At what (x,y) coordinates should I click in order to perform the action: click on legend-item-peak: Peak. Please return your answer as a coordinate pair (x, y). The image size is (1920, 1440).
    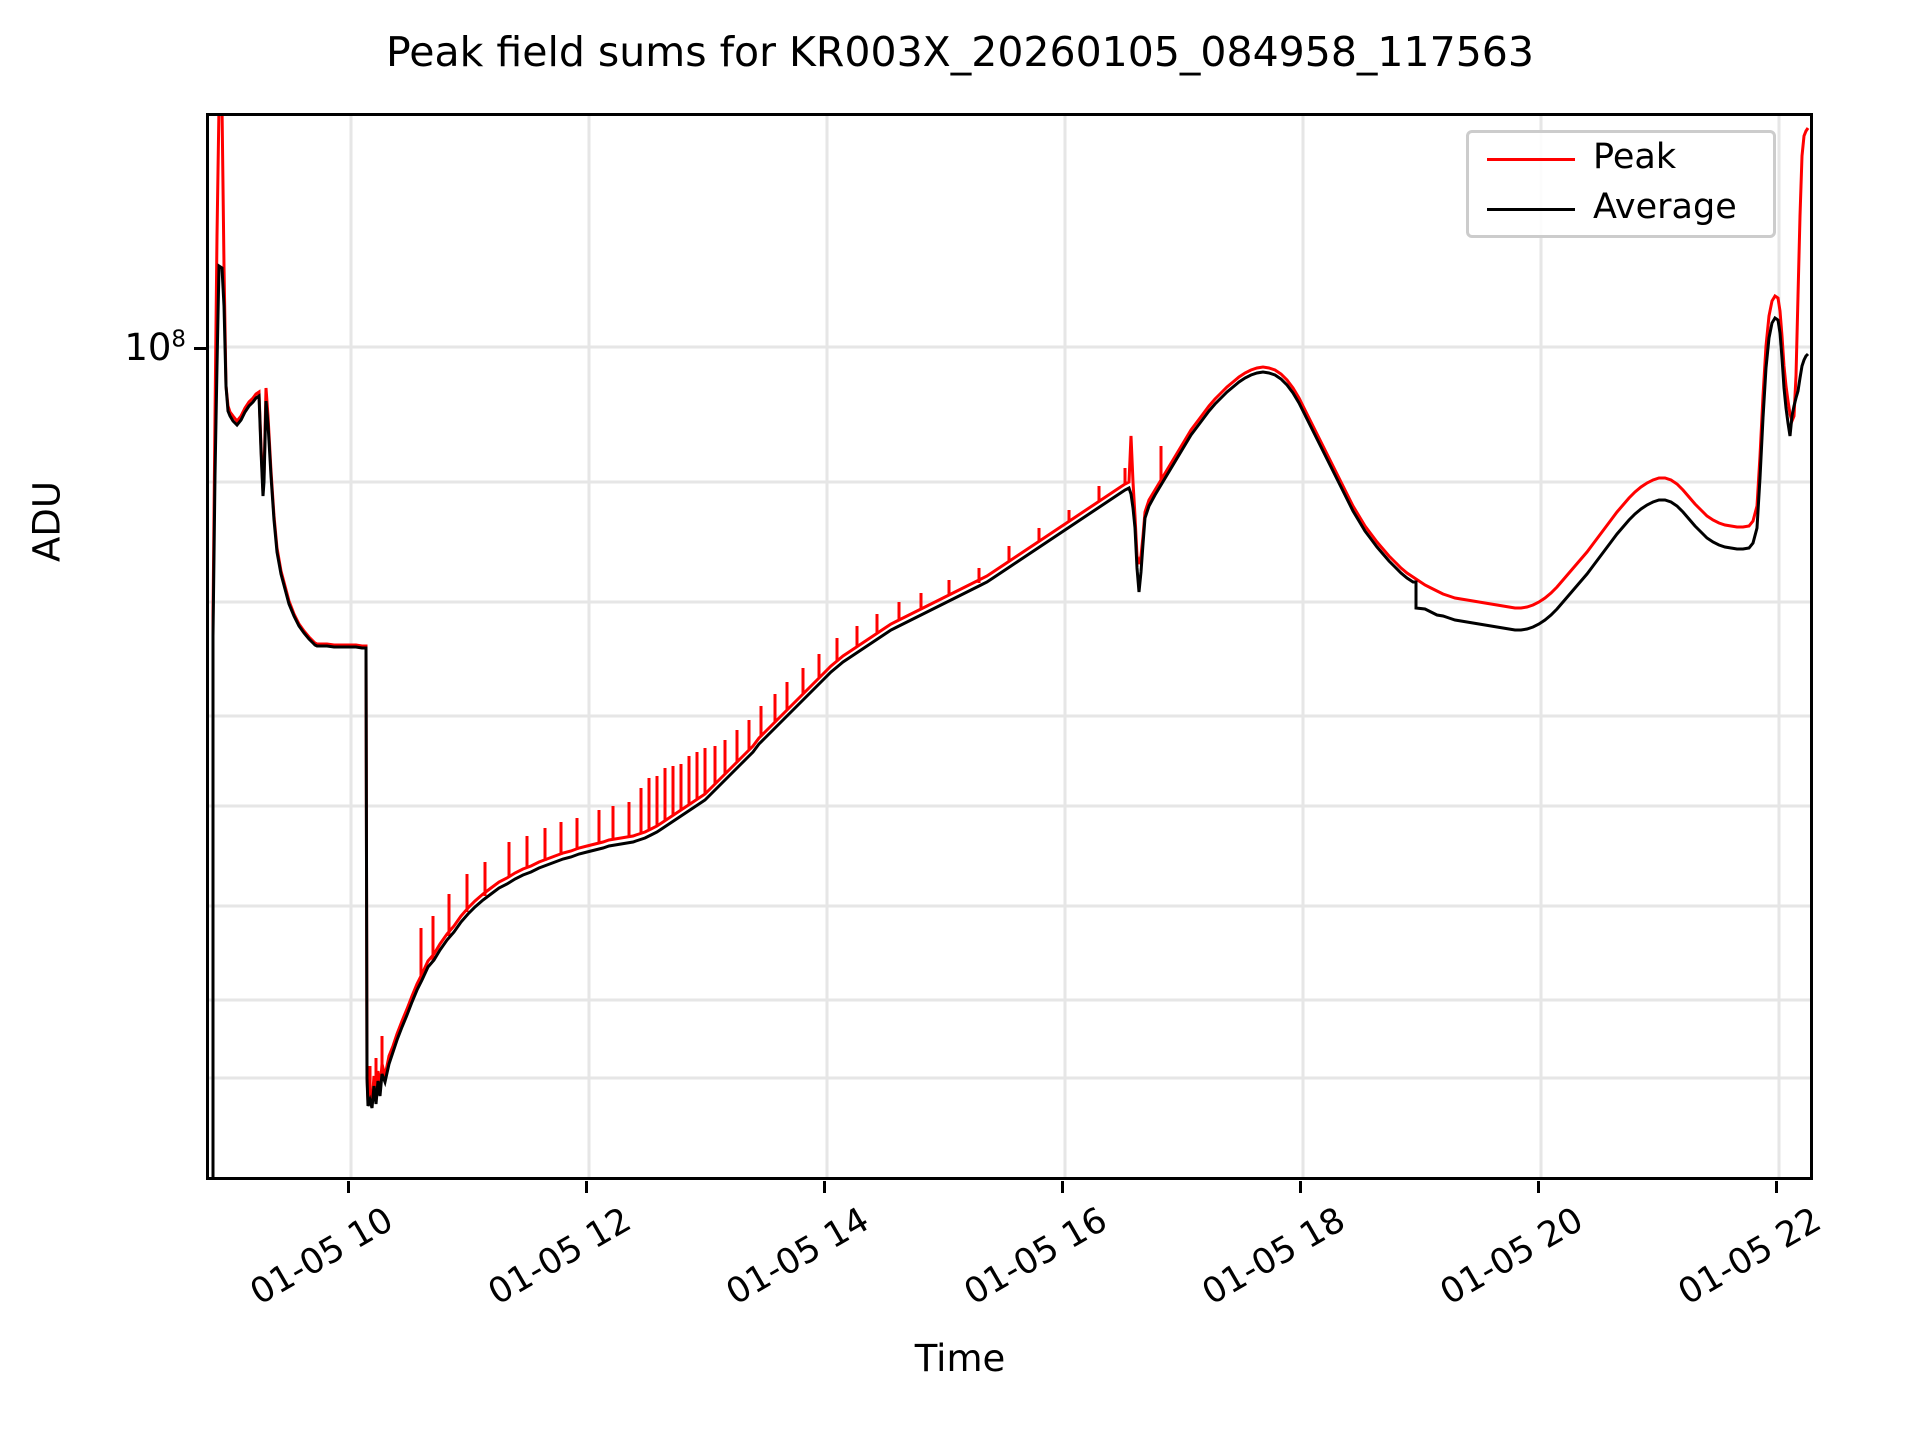
    Looking at the image, I should click on (1624, 160).